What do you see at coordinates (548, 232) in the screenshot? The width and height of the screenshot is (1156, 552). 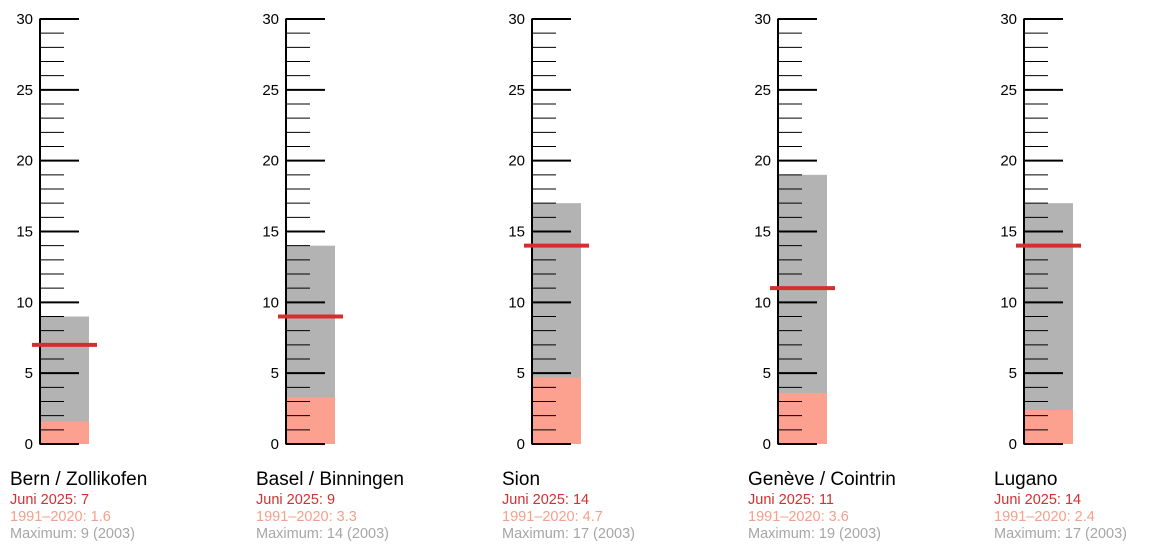 I see `sion-plot: 0 5 10 15 20 25 30` at bounding box center [548, 232].